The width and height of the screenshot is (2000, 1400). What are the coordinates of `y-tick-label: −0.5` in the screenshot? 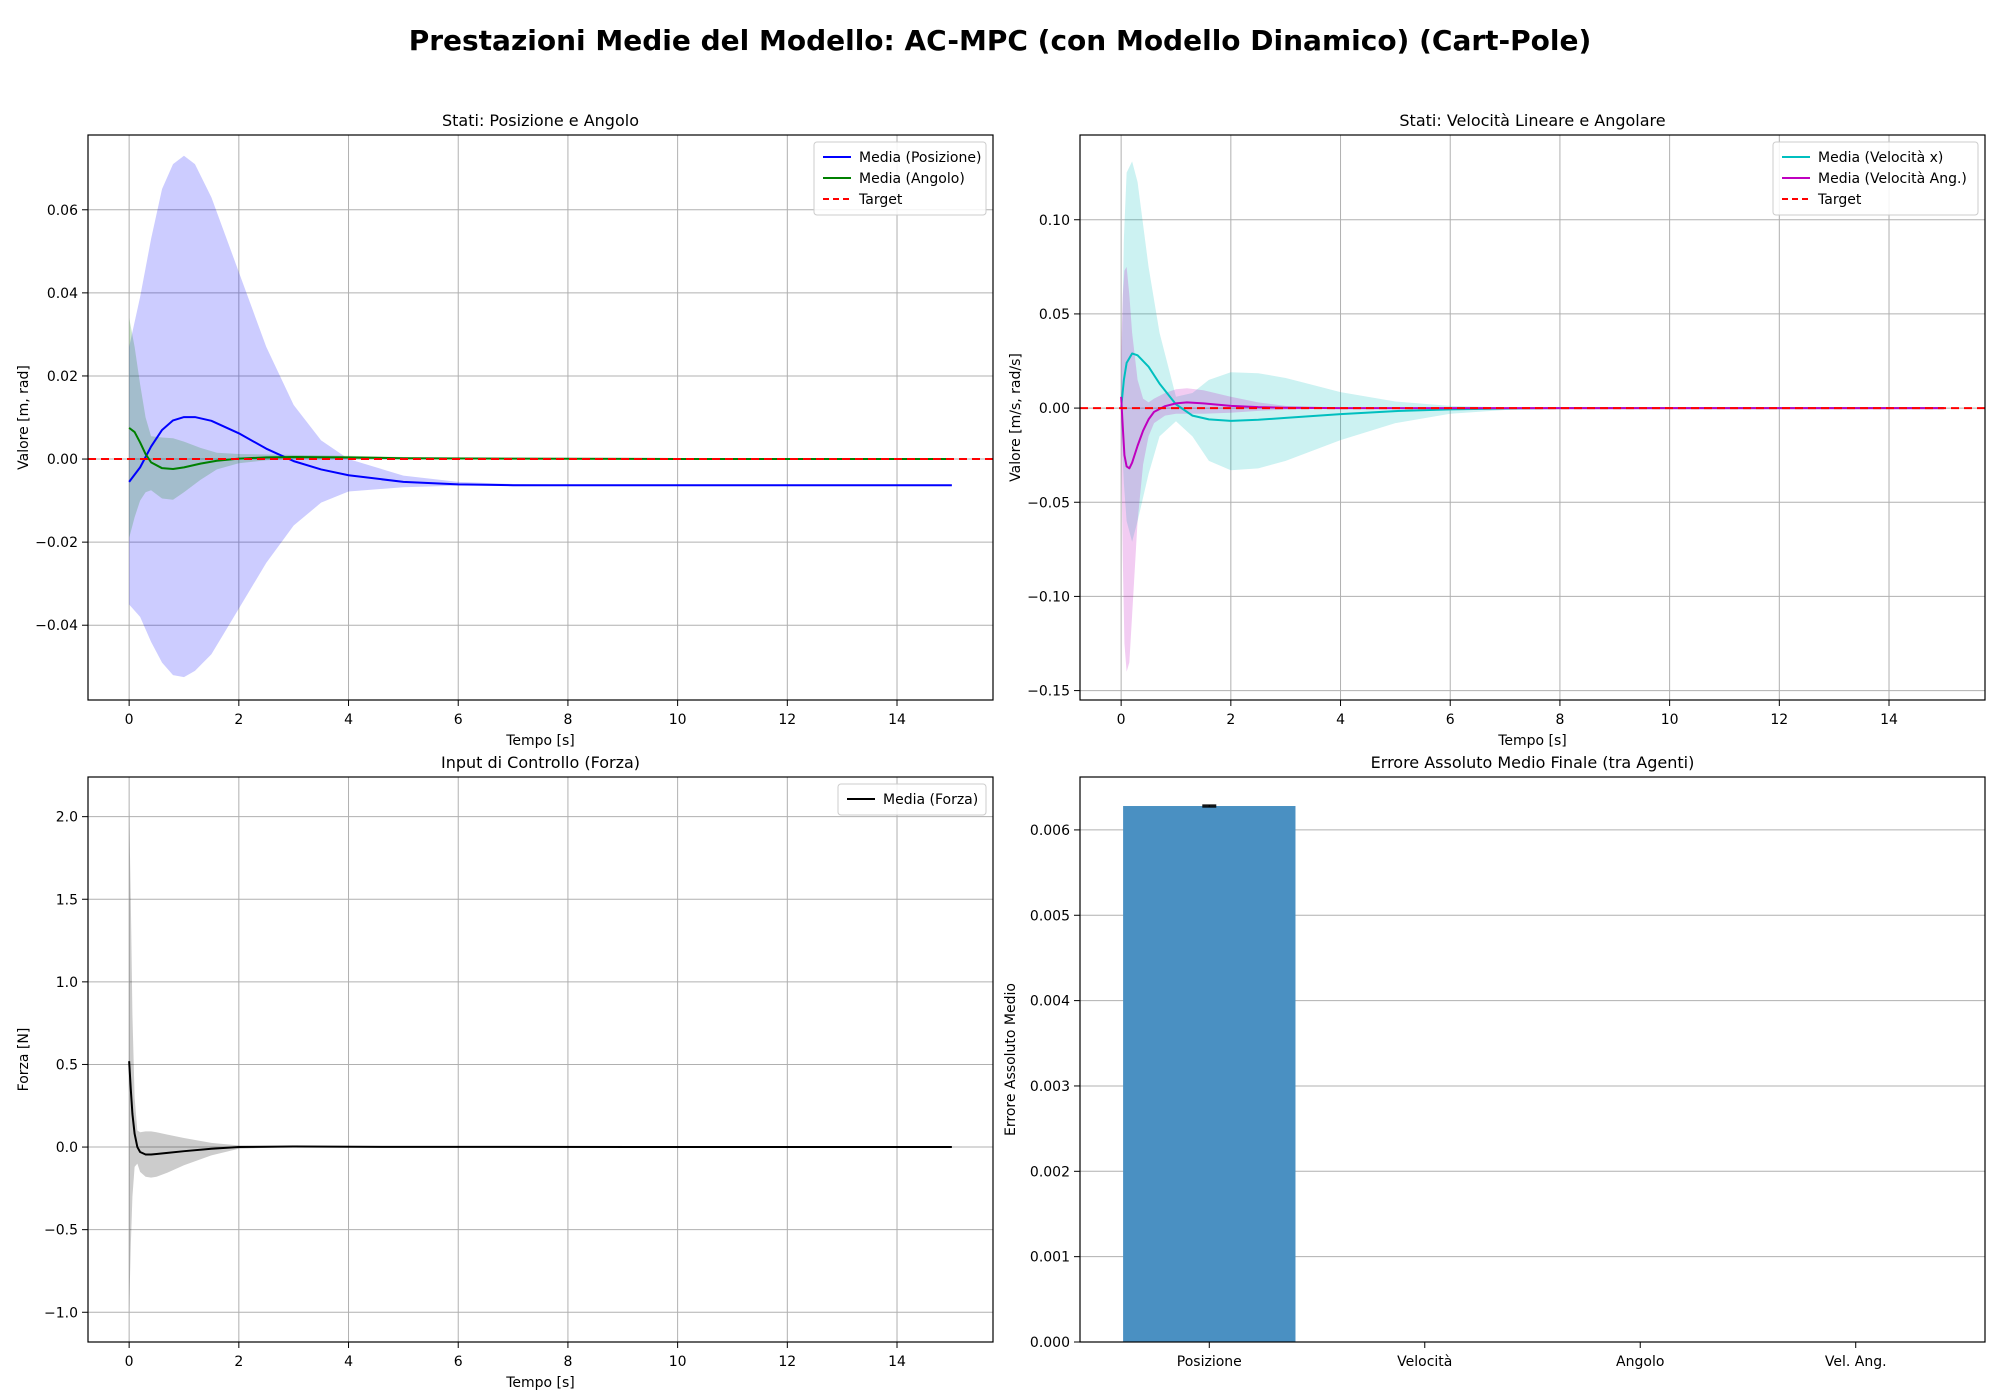 It's located at (61, 1231).